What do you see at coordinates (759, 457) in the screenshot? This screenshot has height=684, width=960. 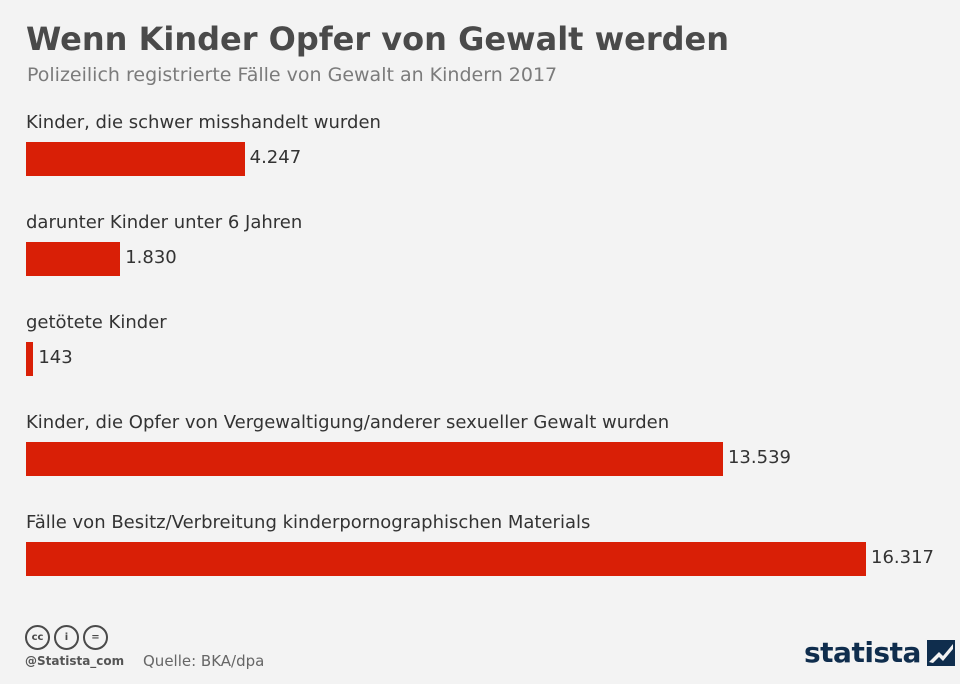 I see `value-label: 13.539` at bounding box center [759, 457].